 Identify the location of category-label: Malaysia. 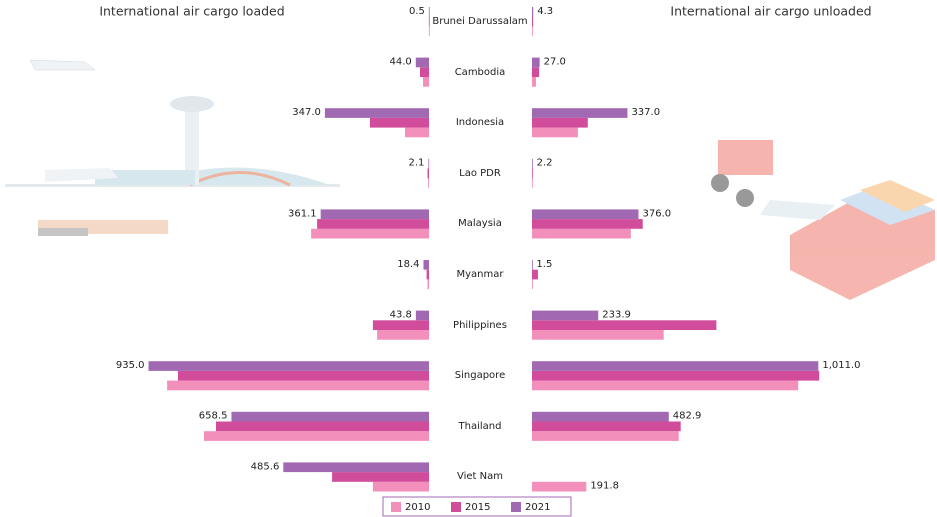
(480, 224).